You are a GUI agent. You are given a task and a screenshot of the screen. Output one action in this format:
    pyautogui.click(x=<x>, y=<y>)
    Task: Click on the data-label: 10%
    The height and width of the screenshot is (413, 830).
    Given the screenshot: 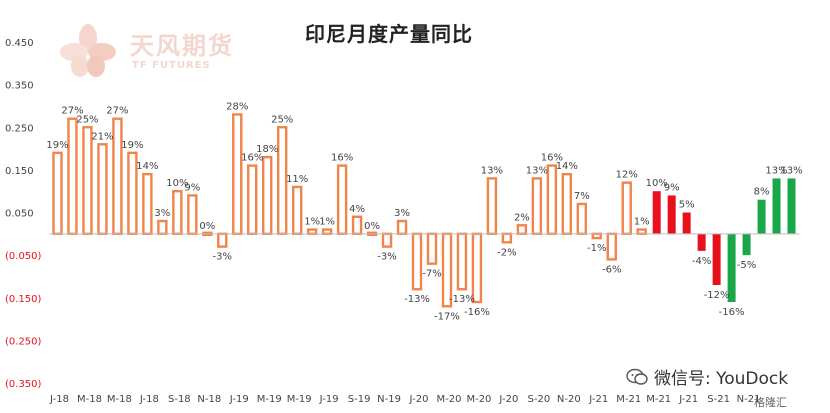 What is the action you would take?
    pyautogui.click(x=177, y=183)
    